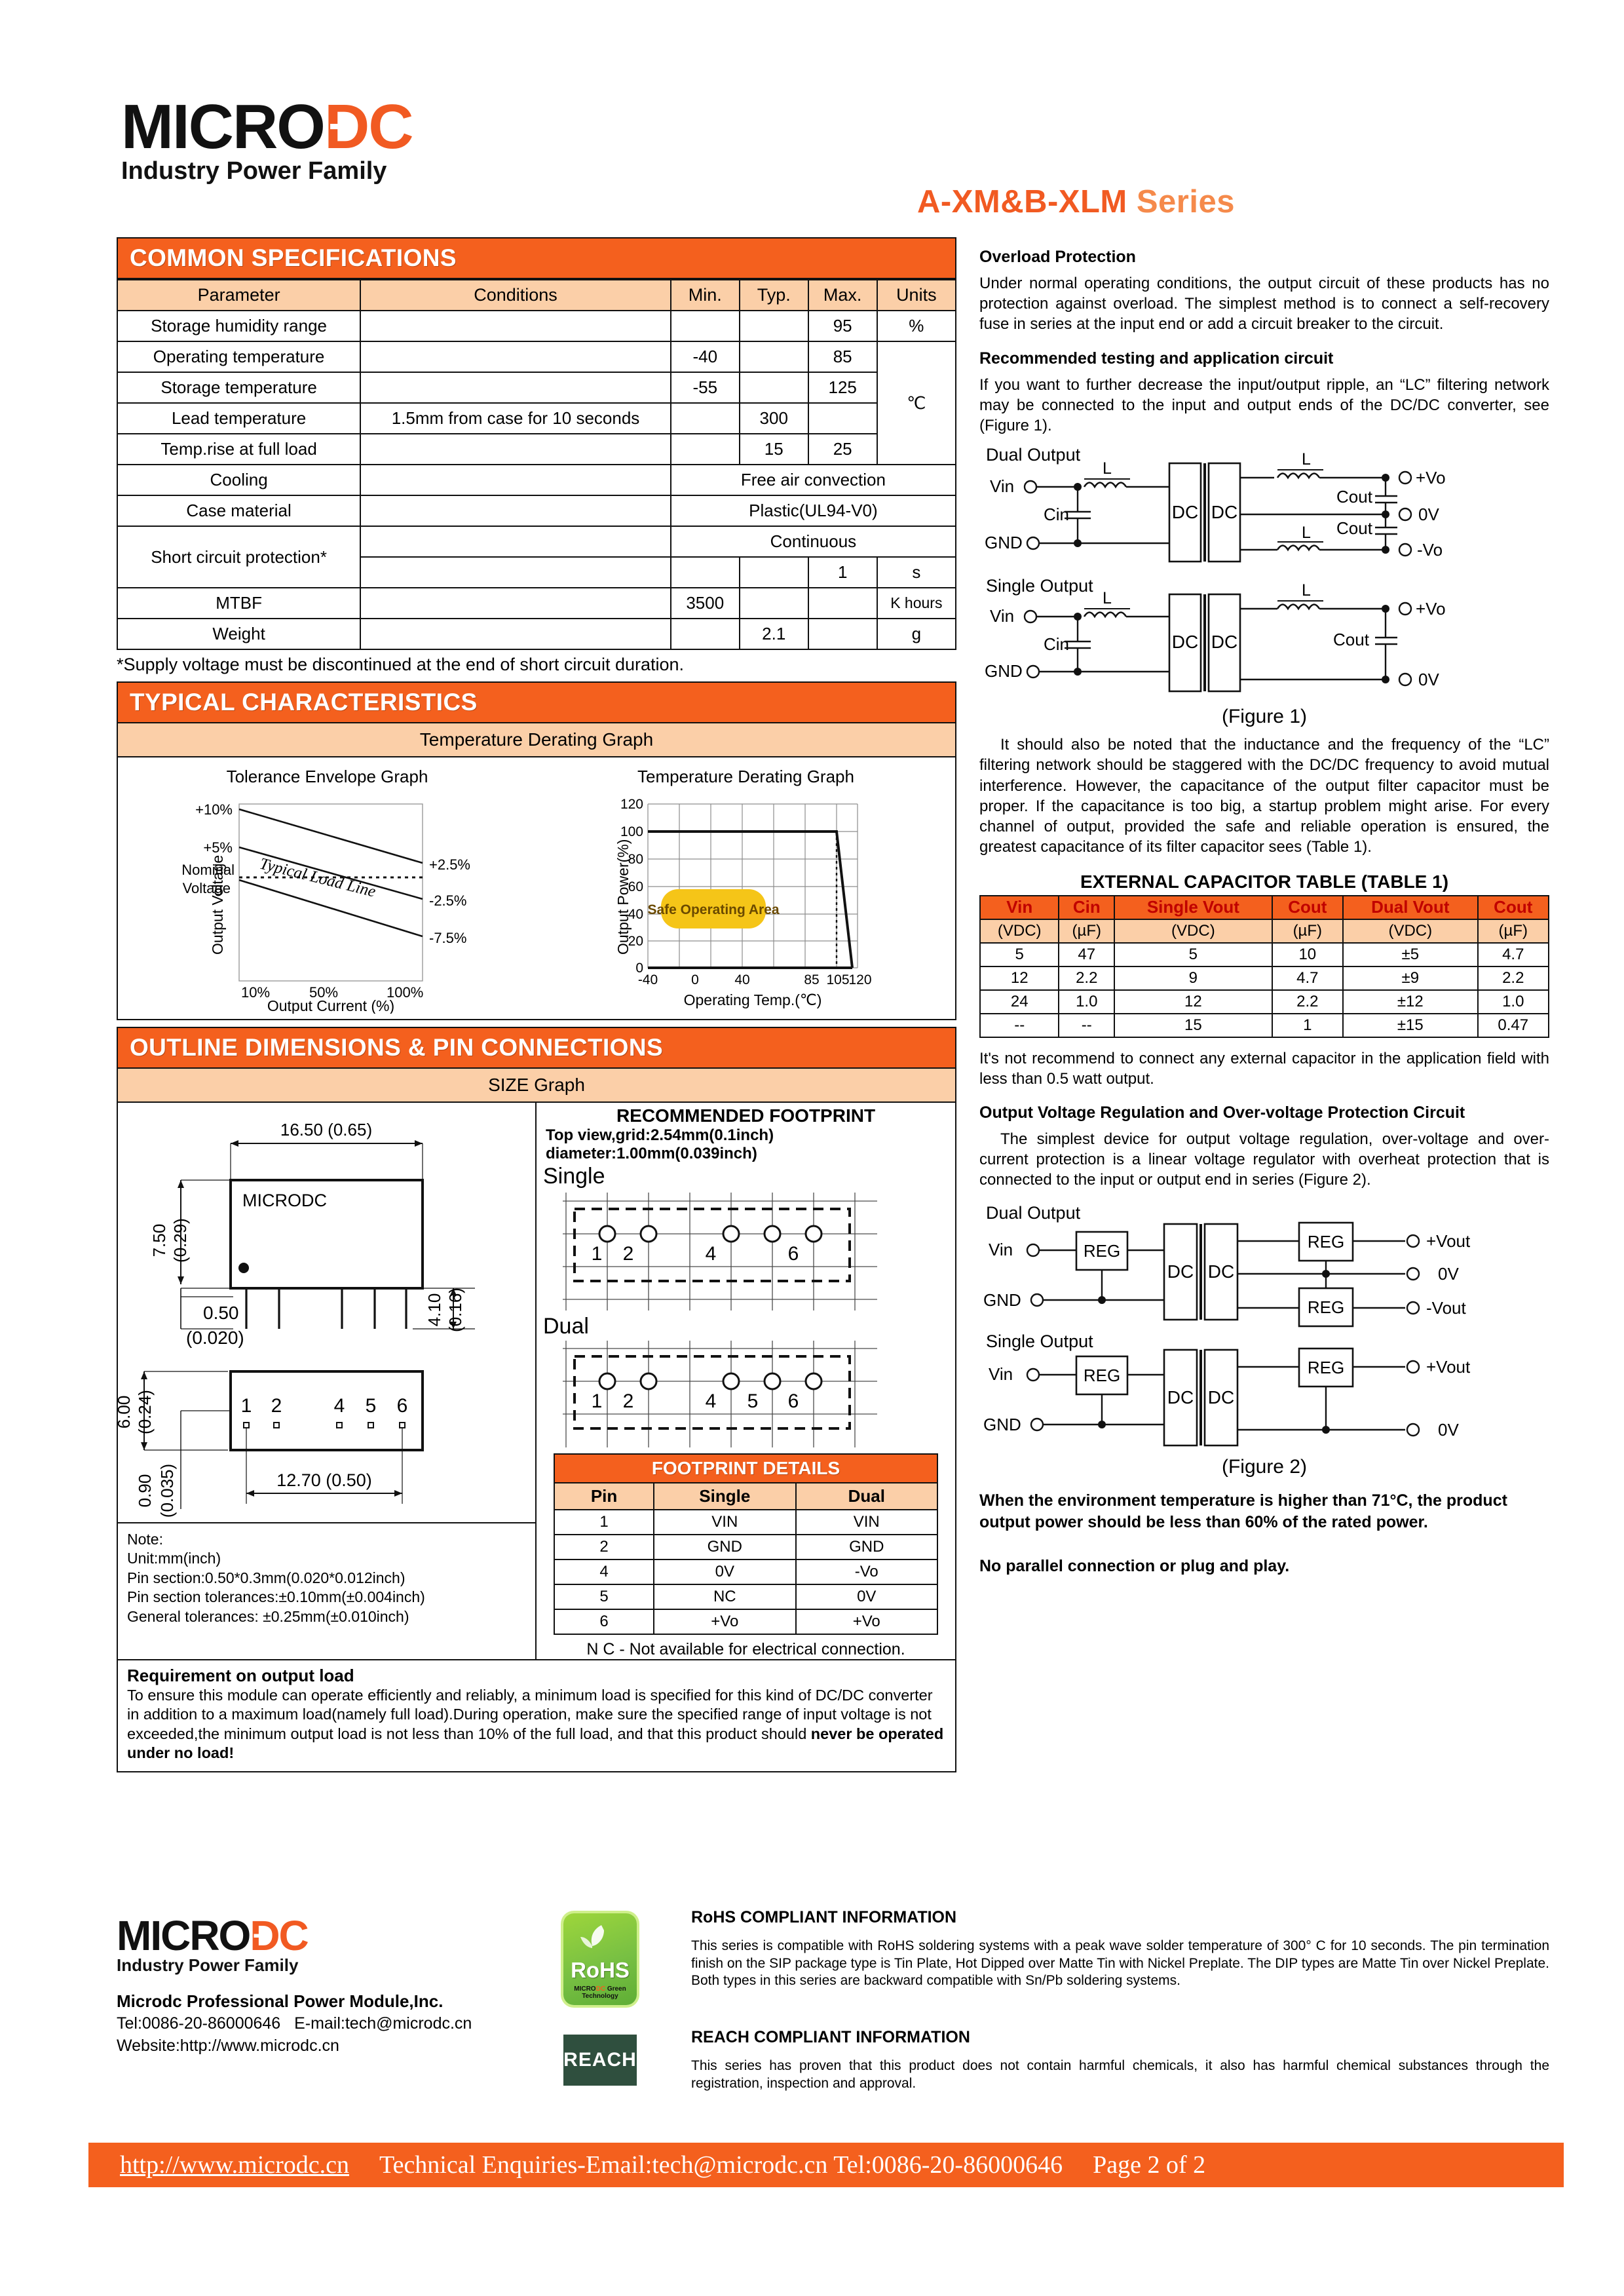 The height and width of the screenshot is (2296, 1624). Describe the element at coordinates (793, 1254) in the screenshot. I see `single-fp-pin-6: 6` at that location.